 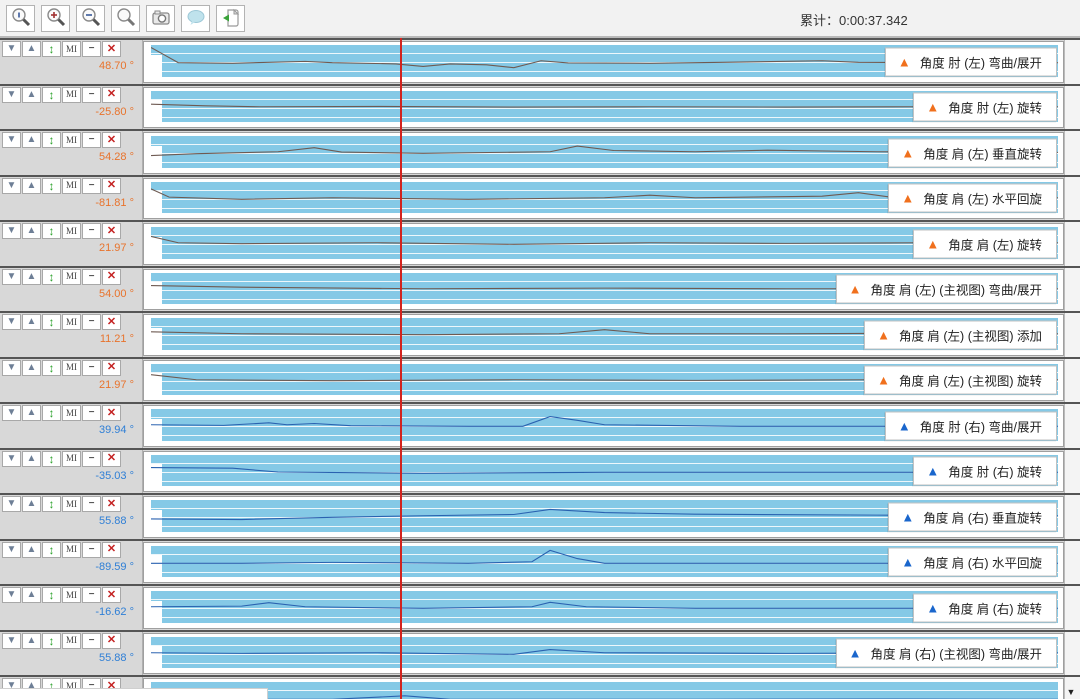 I want to click on chart-panel: ▲ 角度 肩 (右) (主视图) 弯曲/展开, so click(x=603, y=653).